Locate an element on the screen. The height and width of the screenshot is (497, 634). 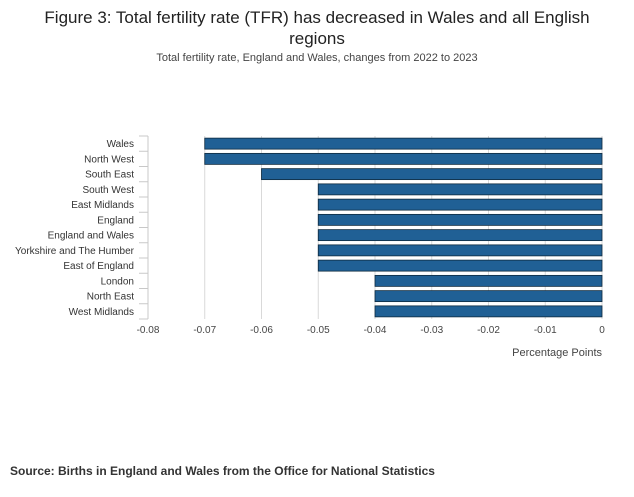
y-category-label: East of England is located at coordinates (98, 266).